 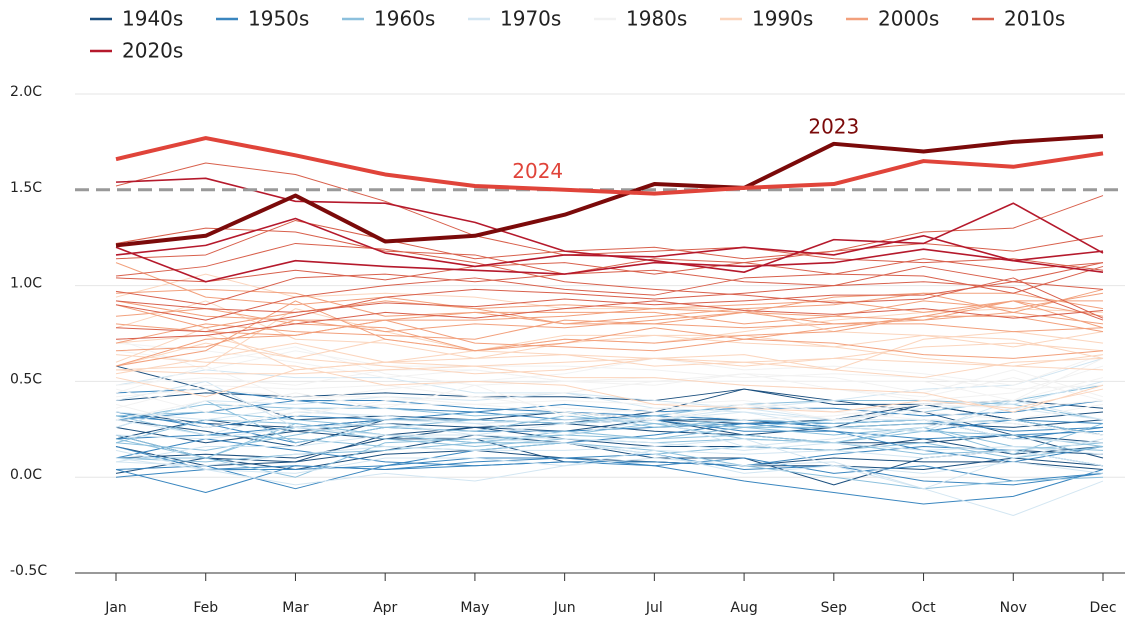 I want to click on legend-label: 1970s, so click(x=530, y=19).